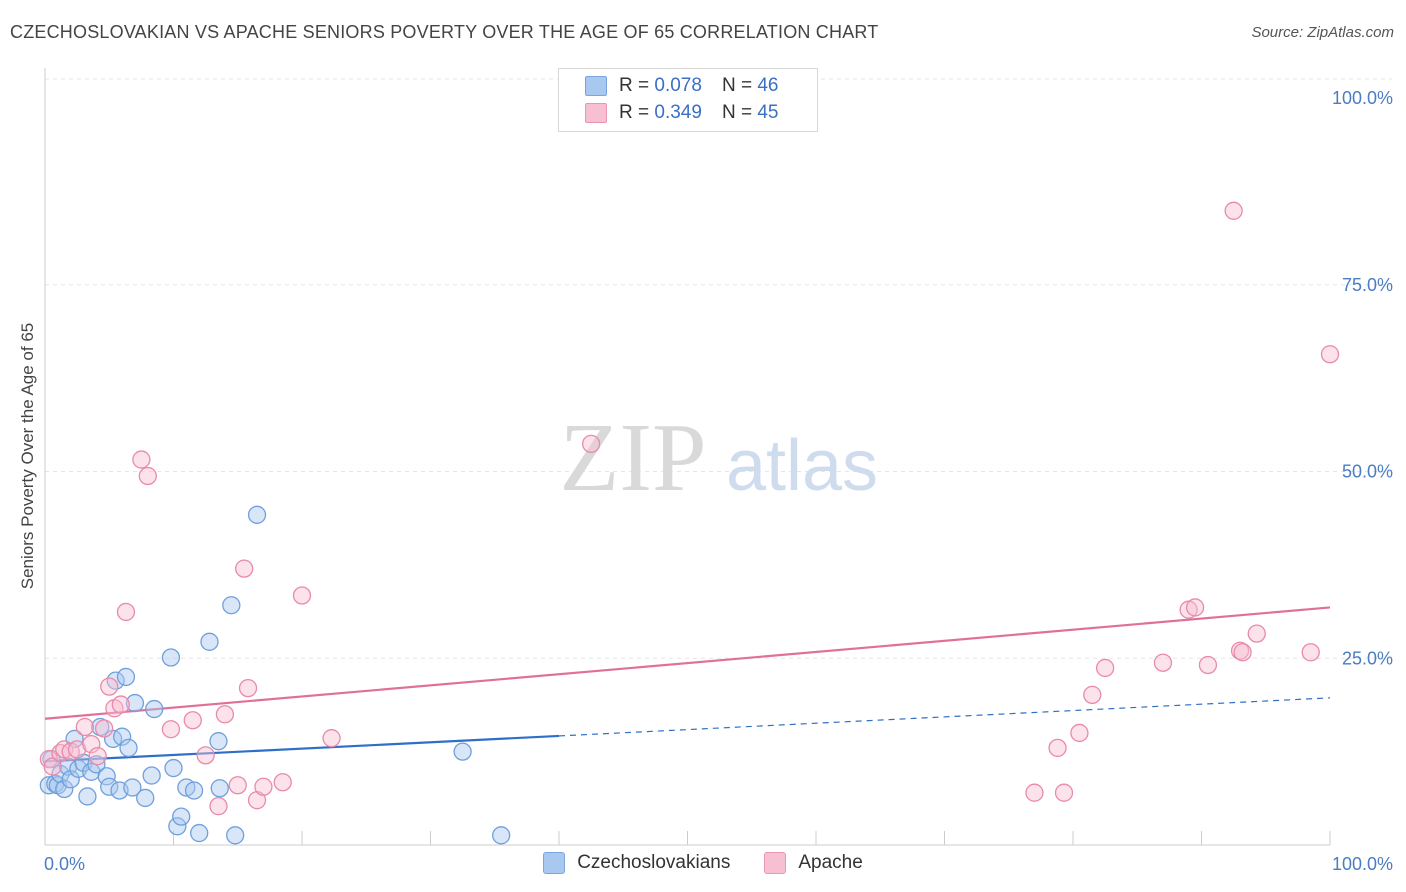 This screenshot has width=1406, height=892. What do you see at coordinates (1362, 864) in the screenshot?
I see `x-tick-label: 100.0%` at bounding box center [1362, 864].